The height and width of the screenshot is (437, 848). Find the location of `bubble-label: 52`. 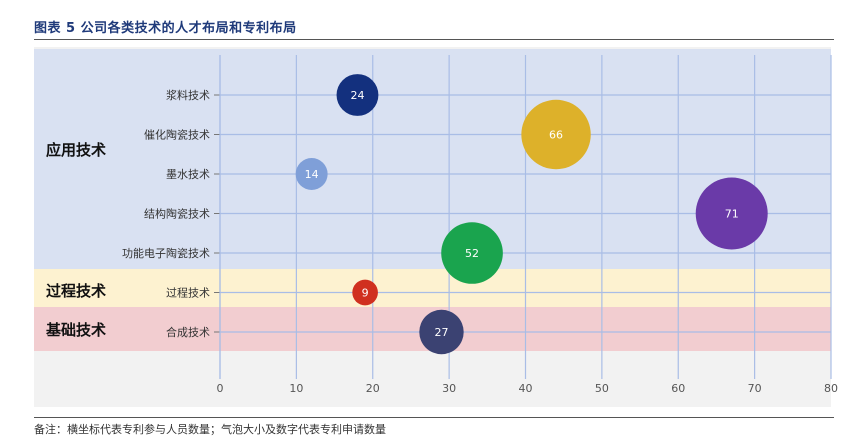

bubble-label: 52 is located at coordinates (472, 253).